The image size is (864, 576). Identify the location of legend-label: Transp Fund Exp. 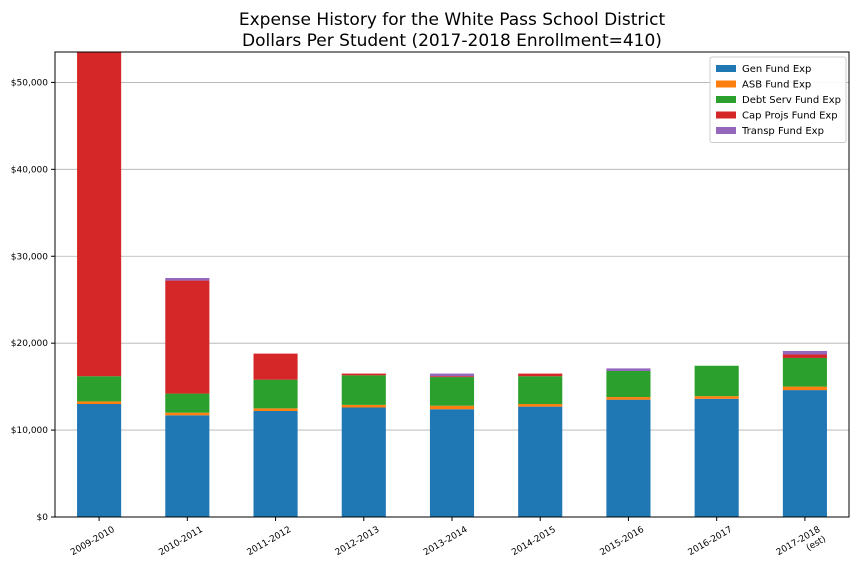
(782, 131).